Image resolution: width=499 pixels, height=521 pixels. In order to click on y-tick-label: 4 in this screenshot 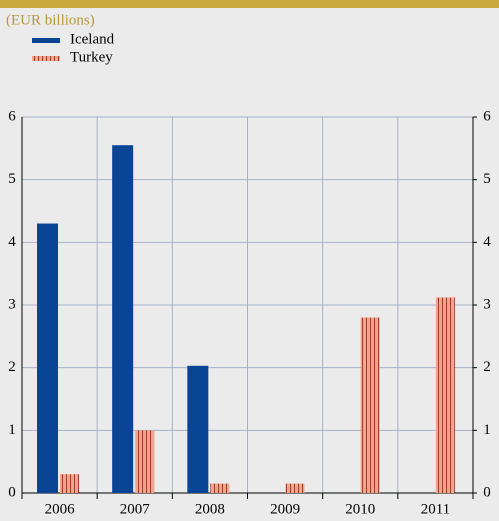, I will do `click(12, 242)`.